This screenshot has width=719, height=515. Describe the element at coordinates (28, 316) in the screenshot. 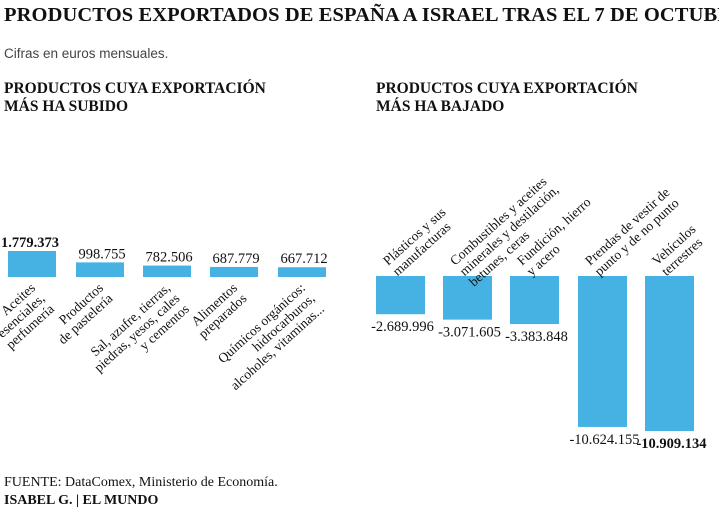

I see `rise-category-label: Aceitesesenciales,perfumería` at that location.